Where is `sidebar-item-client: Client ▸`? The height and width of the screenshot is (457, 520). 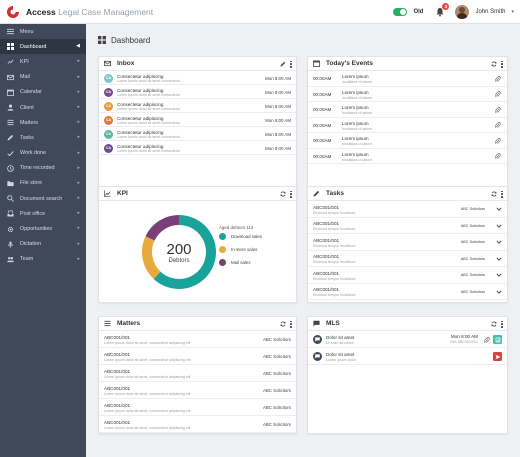
sidebar-item-client: Client ▸ is located at coordinates (43, 107).